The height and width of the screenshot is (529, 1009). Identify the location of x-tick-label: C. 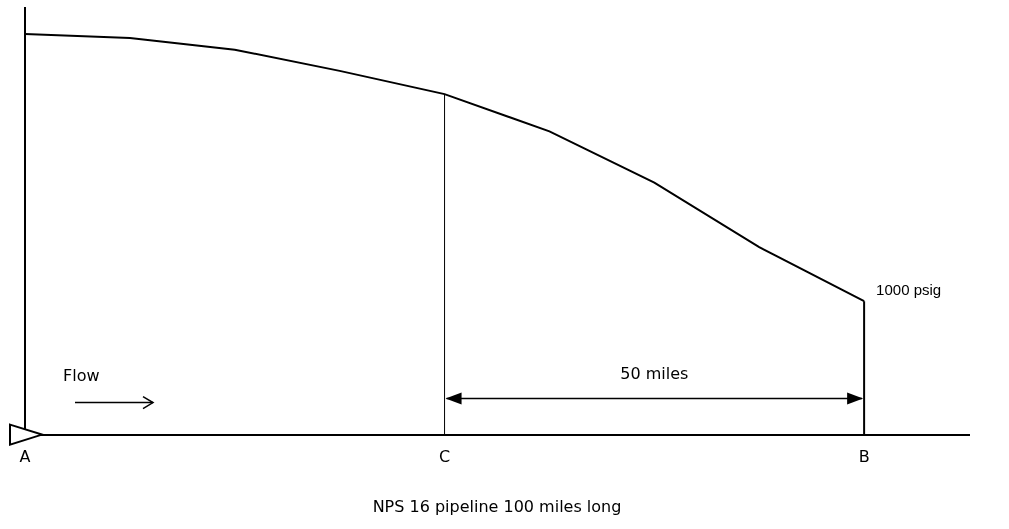
(444, 457).